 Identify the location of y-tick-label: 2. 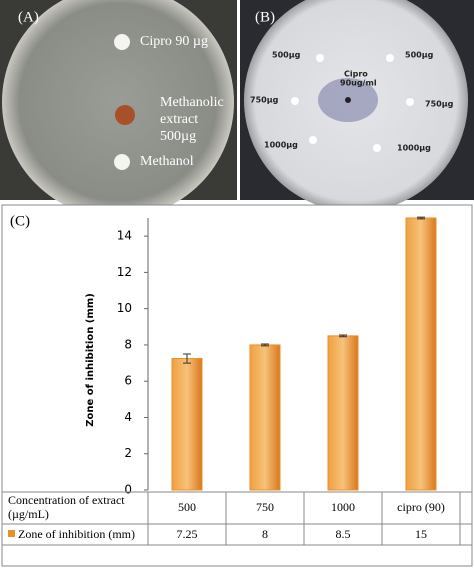
(128, 453).